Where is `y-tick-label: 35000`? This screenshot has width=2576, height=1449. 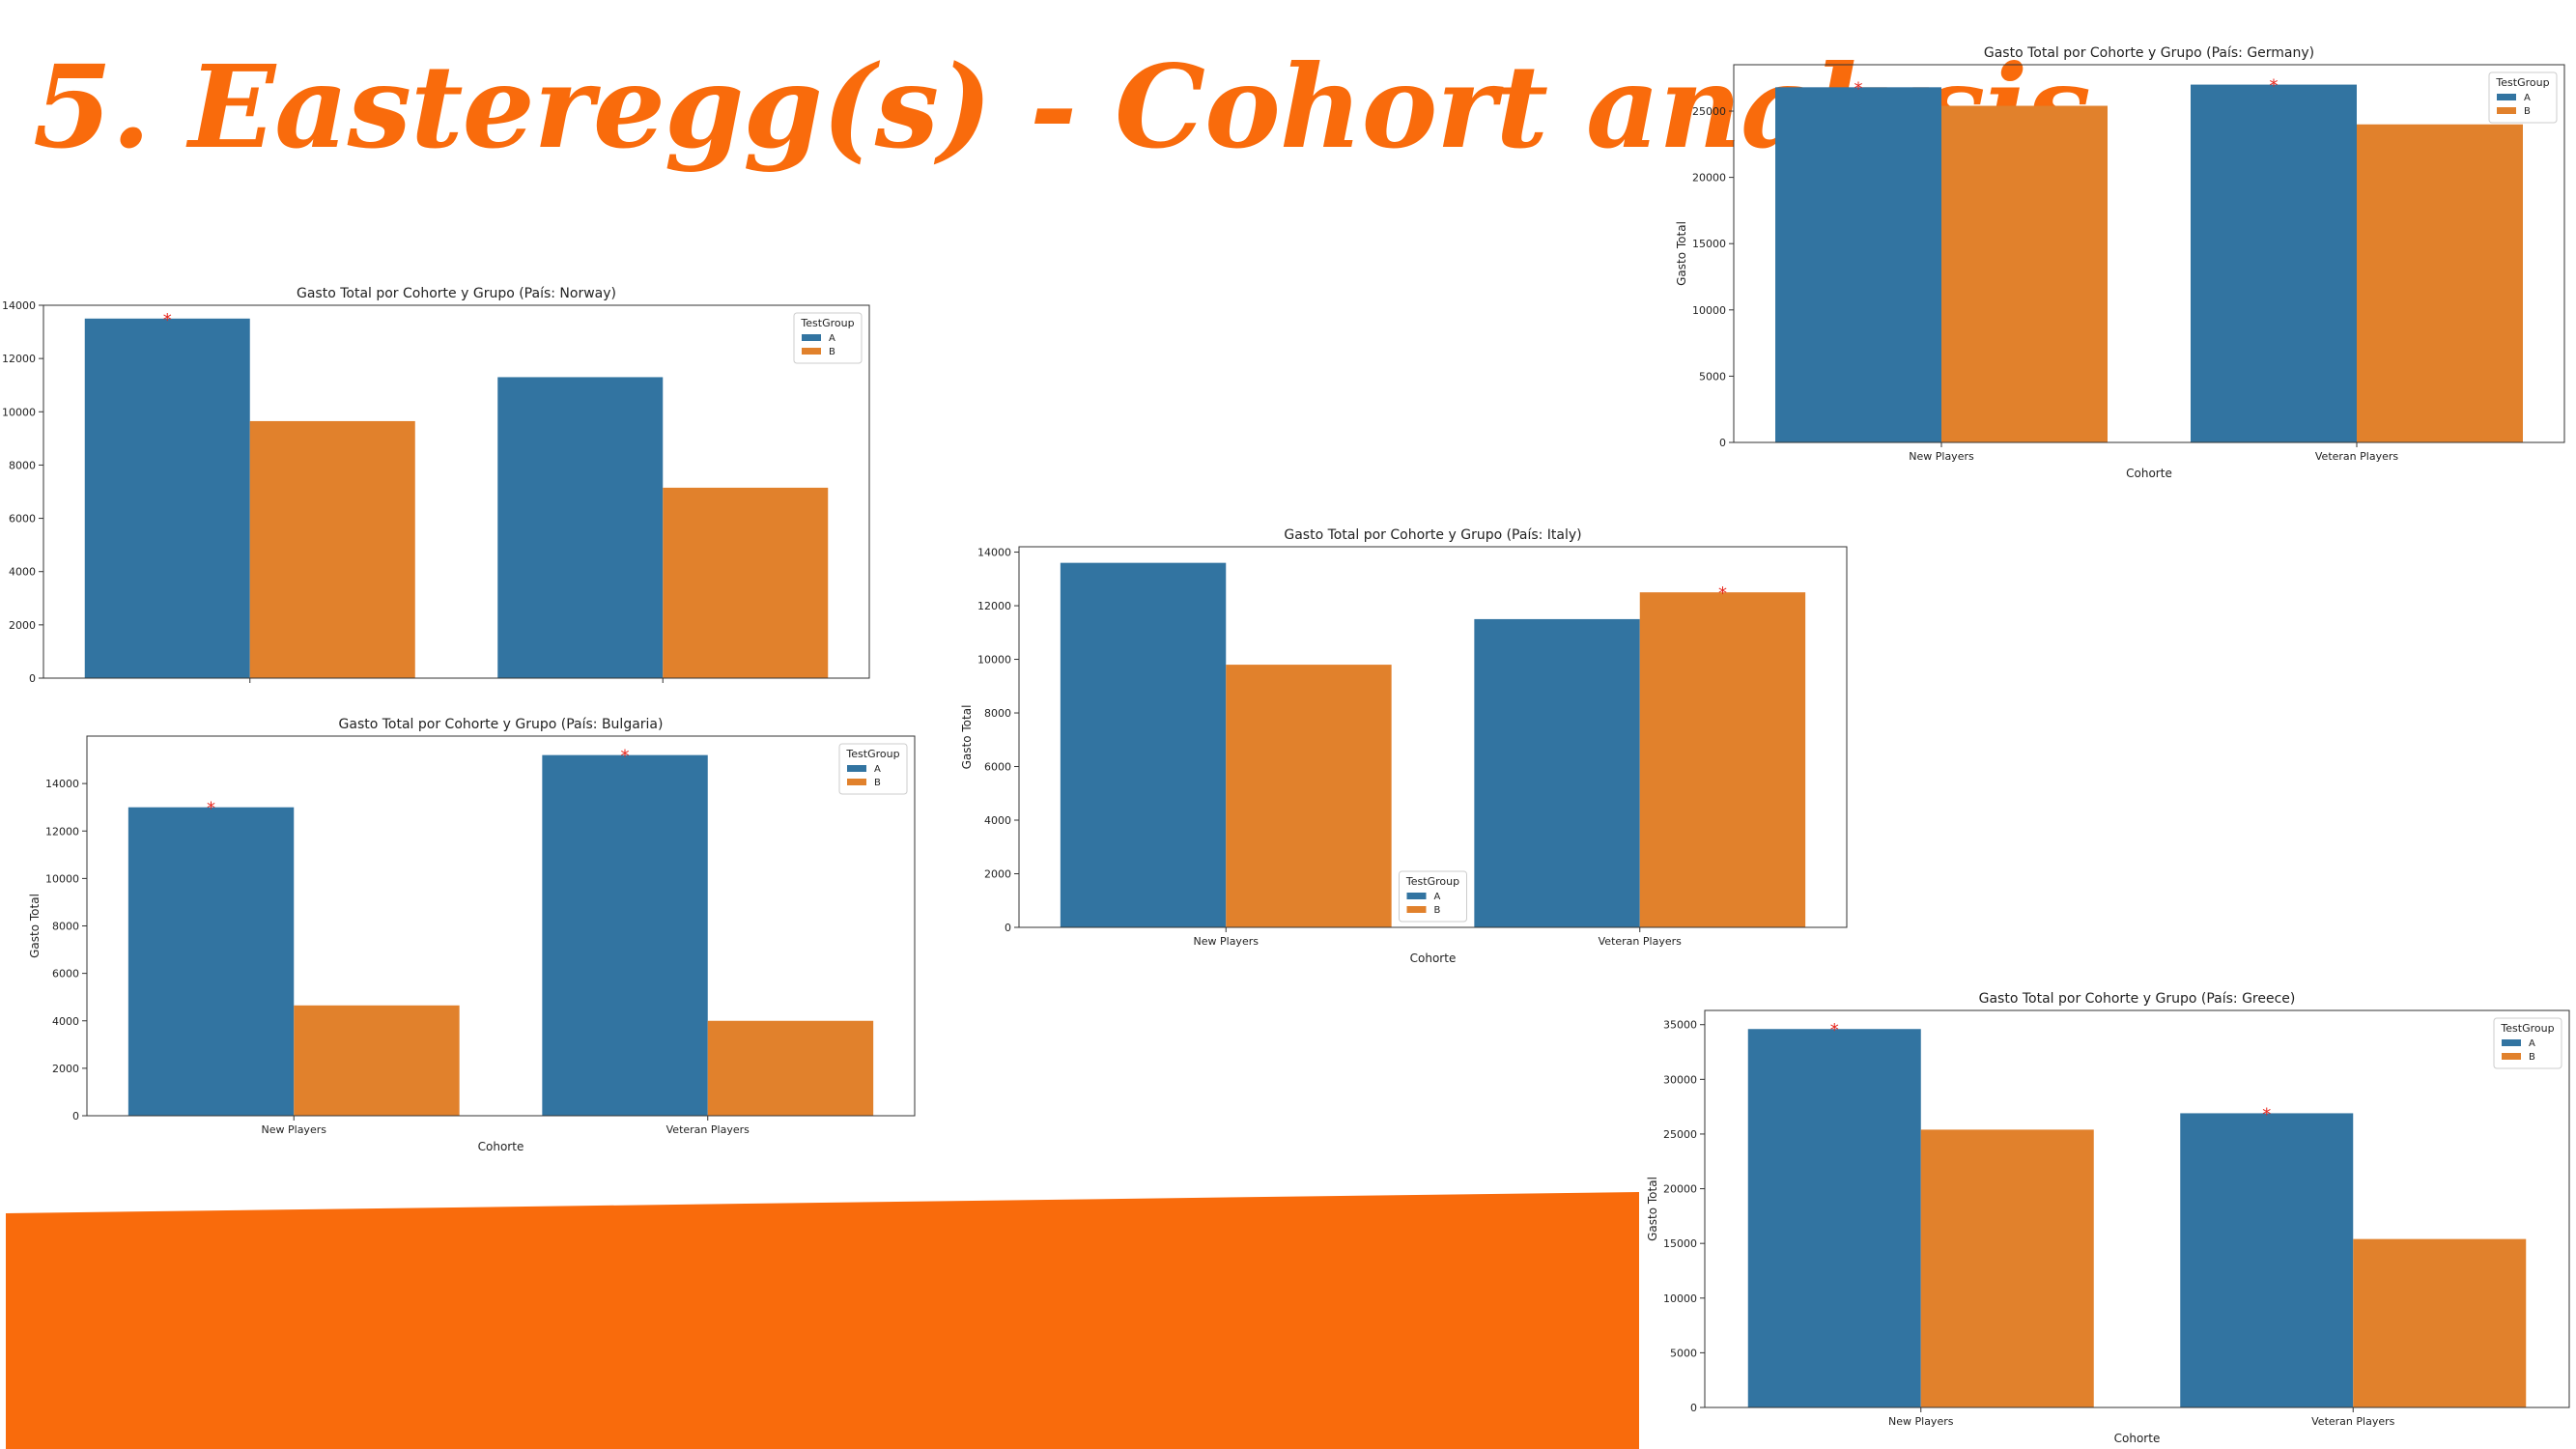 y-tick-label: 35000 is located at coordinates (1680, 1025).